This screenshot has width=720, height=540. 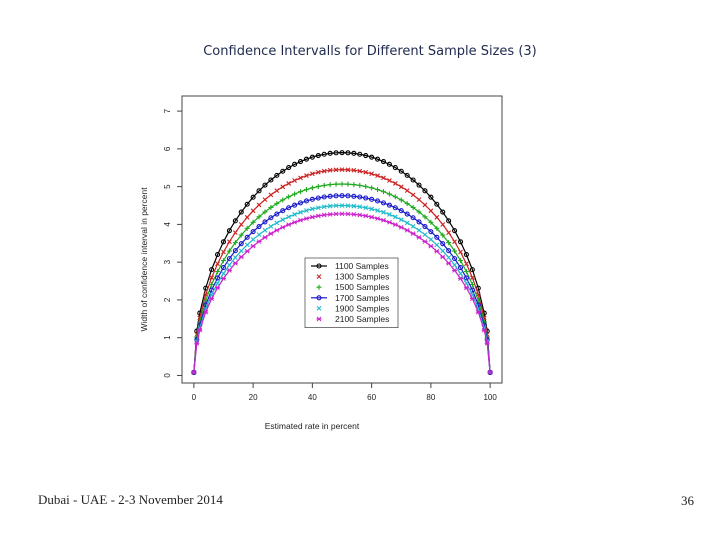 I want to click on y-tick-label: 1, so click(x=167, y=337).